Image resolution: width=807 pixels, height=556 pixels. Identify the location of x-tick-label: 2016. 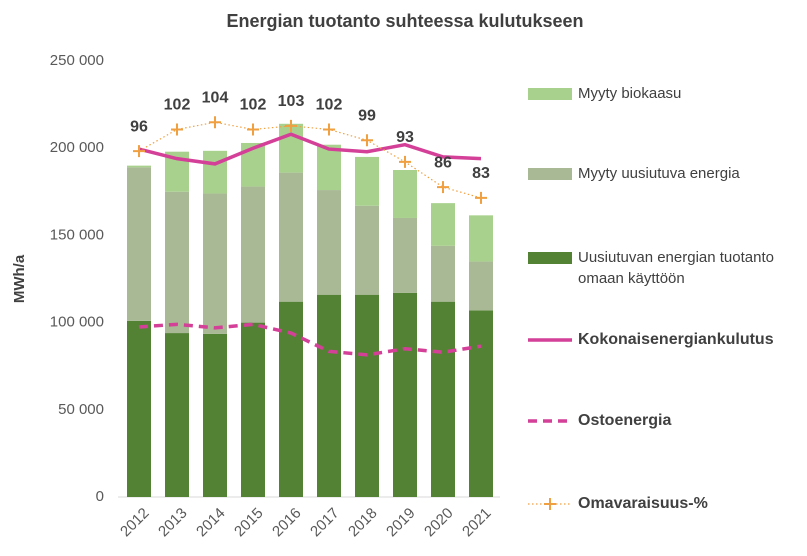
(287, 523).